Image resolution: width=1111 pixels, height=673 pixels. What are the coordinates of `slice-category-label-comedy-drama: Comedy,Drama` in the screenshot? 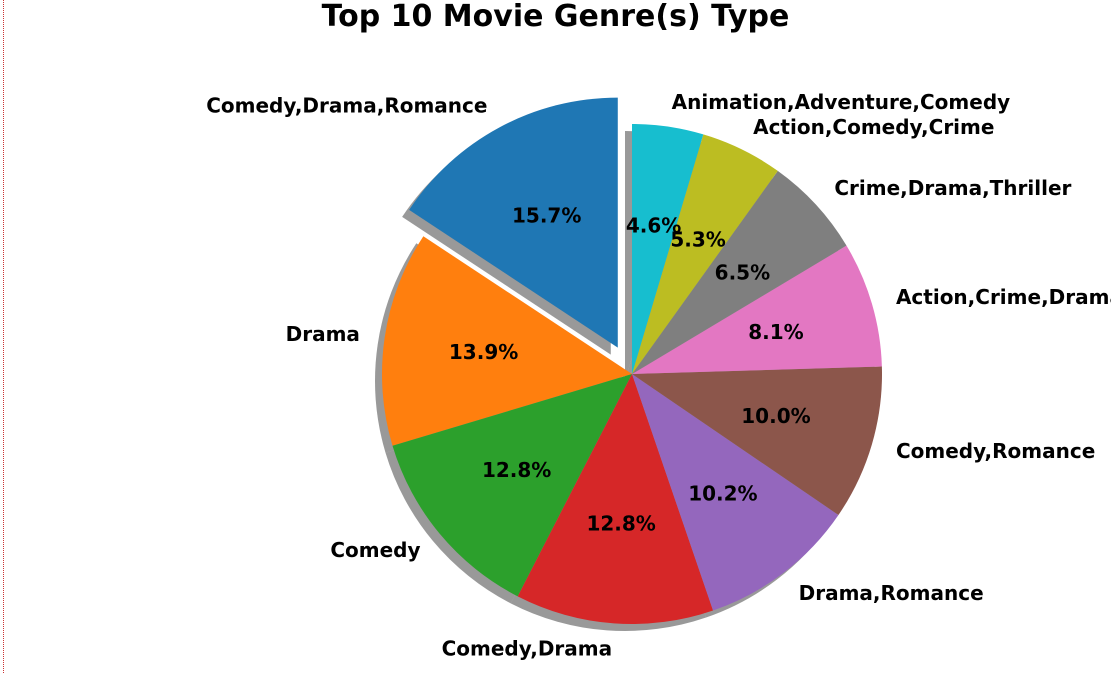 It's located at (527, 648).